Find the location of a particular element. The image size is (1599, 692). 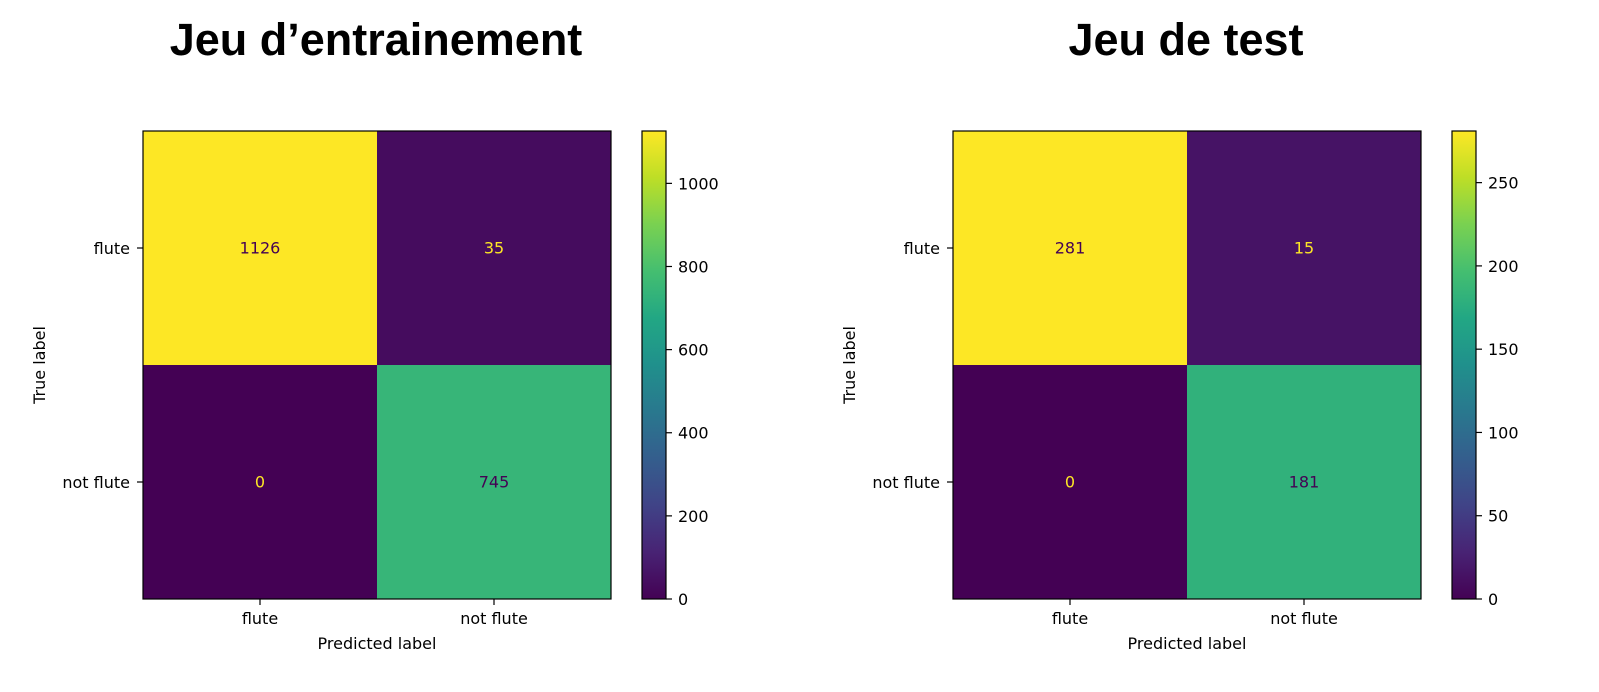

colorbar-tick-label: 250 is located at coordinates (1503, 183).